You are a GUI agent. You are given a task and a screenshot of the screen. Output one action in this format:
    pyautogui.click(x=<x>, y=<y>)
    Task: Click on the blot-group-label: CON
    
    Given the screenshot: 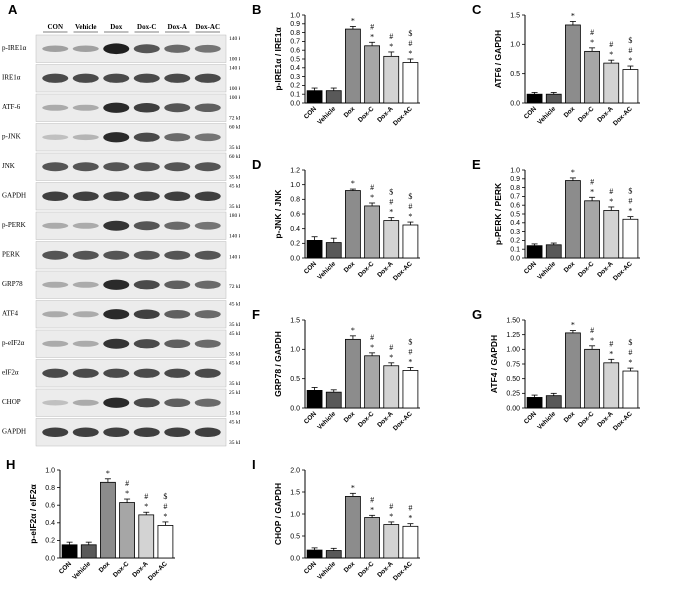 What is the action you would take?
    pyautogui.click(x=55, y=27)
    